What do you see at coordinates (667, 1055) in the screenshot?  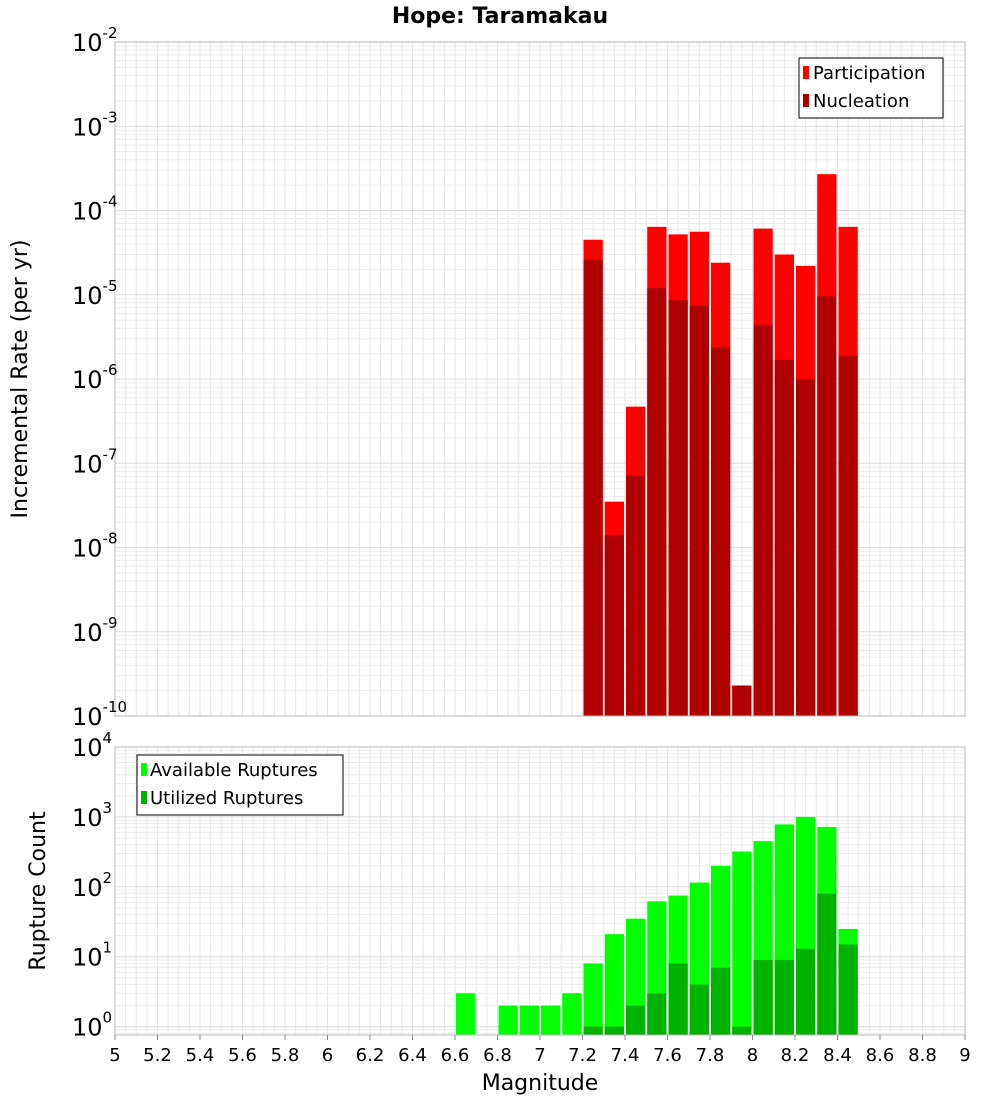 I see `x-tick-label: 7.6` at bounding box center [667, 1055].